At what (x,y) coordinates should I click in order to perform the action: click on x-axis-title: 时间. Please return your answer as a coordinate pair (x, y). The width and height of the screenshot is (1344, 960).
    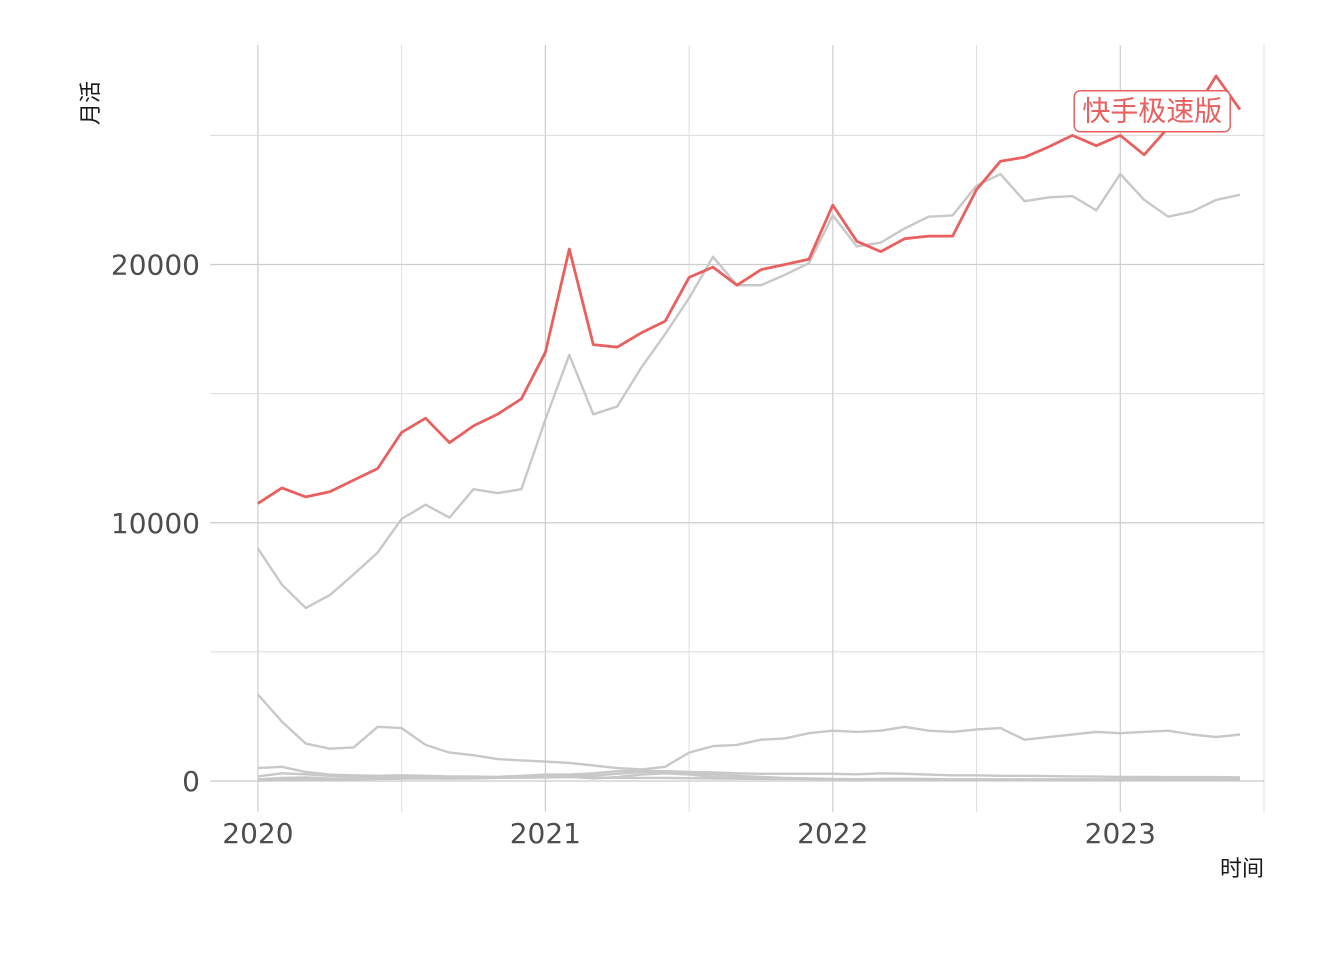
    Looking at the image, I should click on (1242, 869).